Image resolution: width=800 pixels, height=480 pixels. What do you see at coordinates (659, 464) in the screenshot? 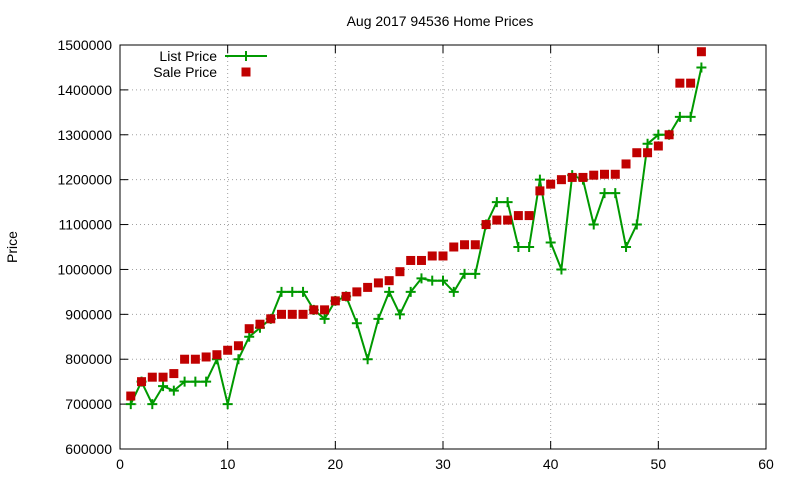
I see `x-tick-label: 50` at bounding box center [659, 464].